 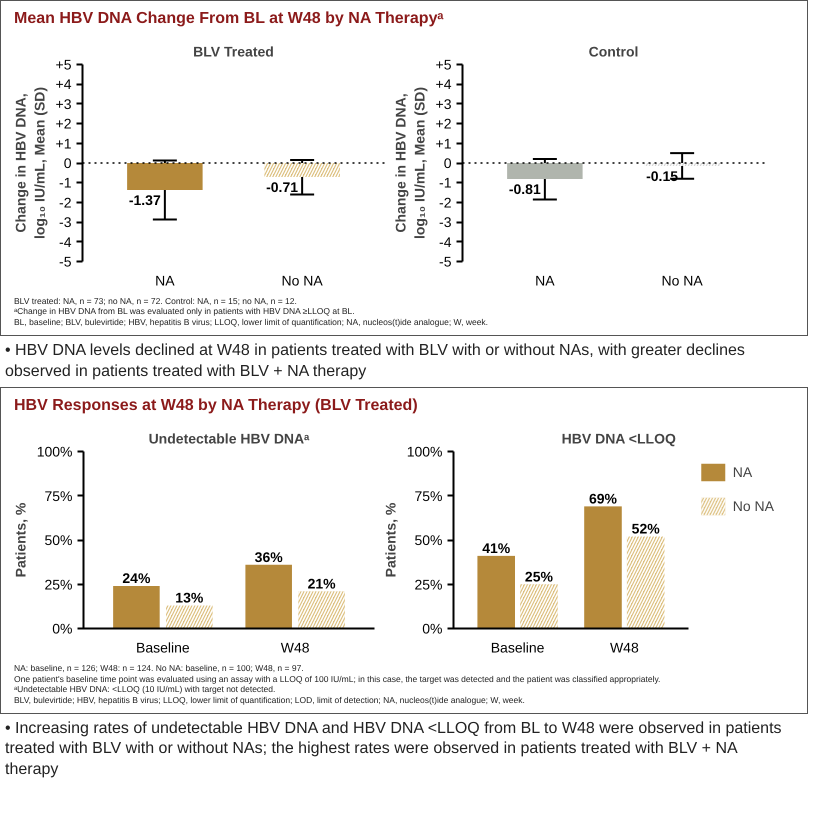 I want to click on text: One patient's baseline time point was evaluated using an assay with a LLOQ of 100 IU/mL; in this case, the target was detected and the patient was classified appropriately., so click(x=337, y=679).